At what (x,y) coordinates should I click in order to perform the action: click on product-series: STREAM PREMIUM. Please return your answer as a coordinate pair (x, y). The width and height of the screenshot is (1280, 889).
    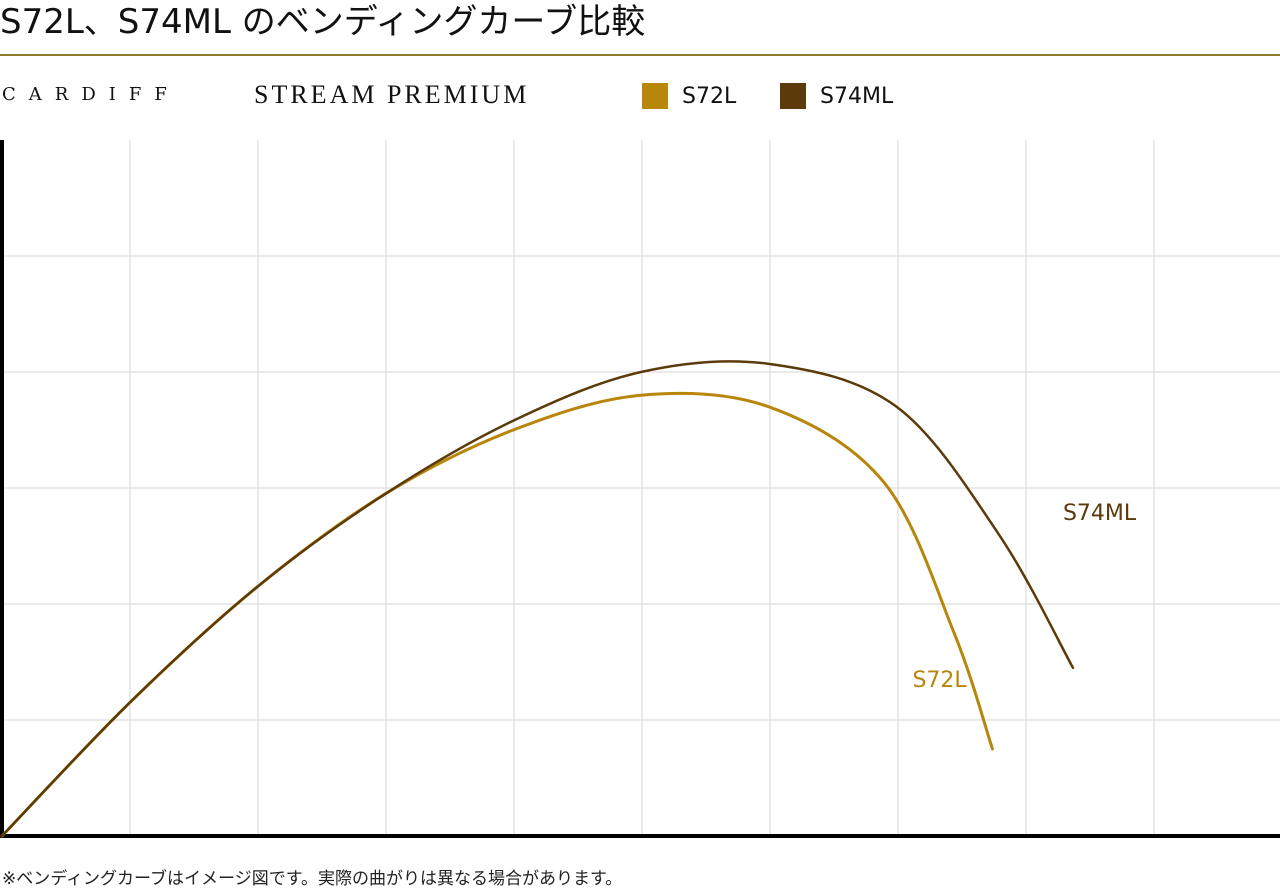
    Looking at the image, I should click on (392, 94).